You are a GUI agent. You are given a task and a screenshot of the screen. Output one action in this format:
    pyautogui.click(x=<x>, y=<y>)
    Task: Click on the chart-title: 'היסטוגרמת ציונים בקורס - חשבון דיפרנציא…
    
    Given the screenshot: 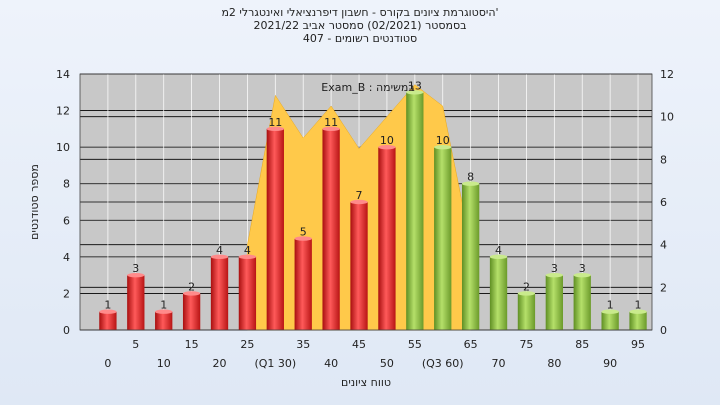 What is the action you would take?
    pyautogui.click(x=360, y=12)
    